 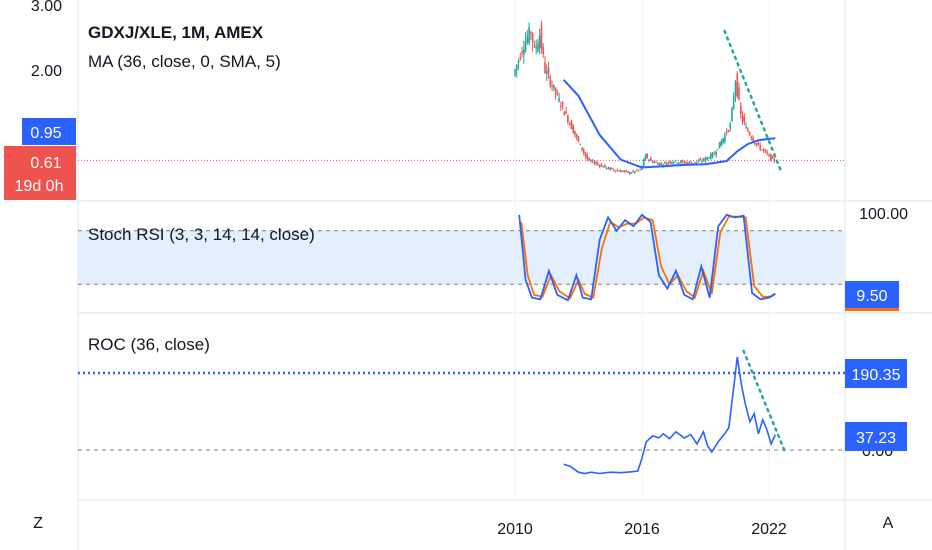 What do you see at coordinates (872, 295) in the screenshot?
I see `stoch-value-badge` at bounding box center [872, 295].